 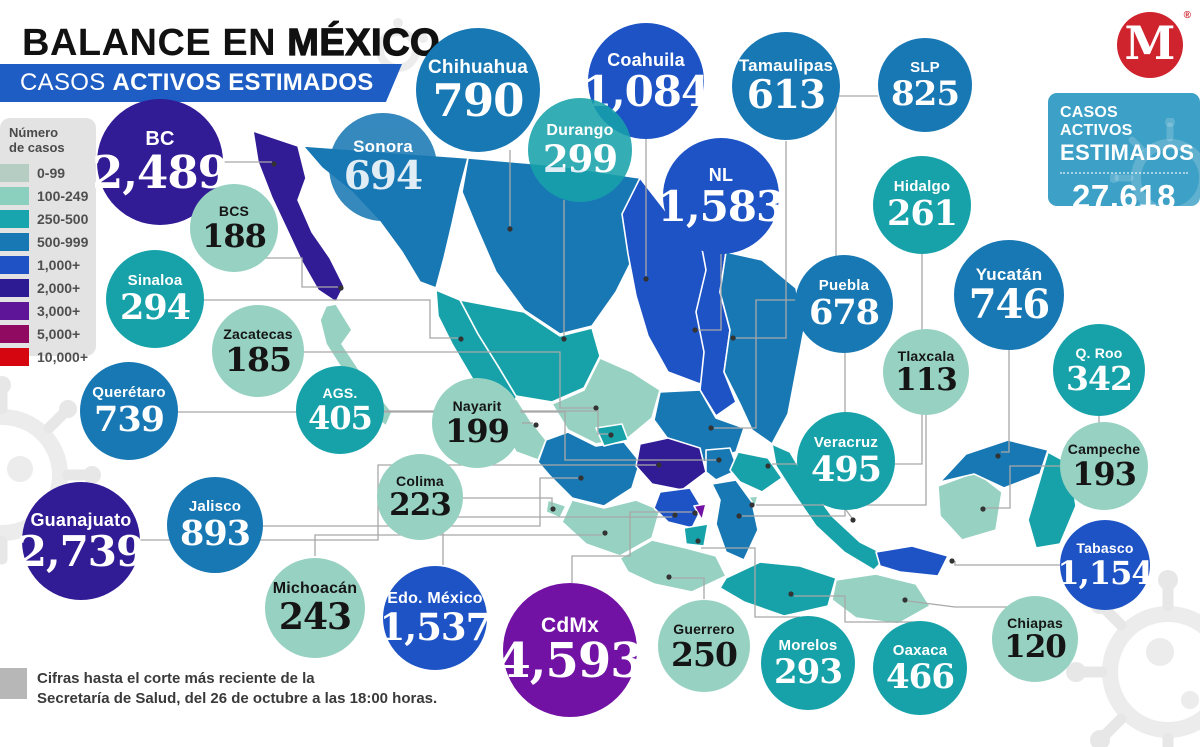 I want to click on bubble-state-value: 223, so click(x=420, y=504).